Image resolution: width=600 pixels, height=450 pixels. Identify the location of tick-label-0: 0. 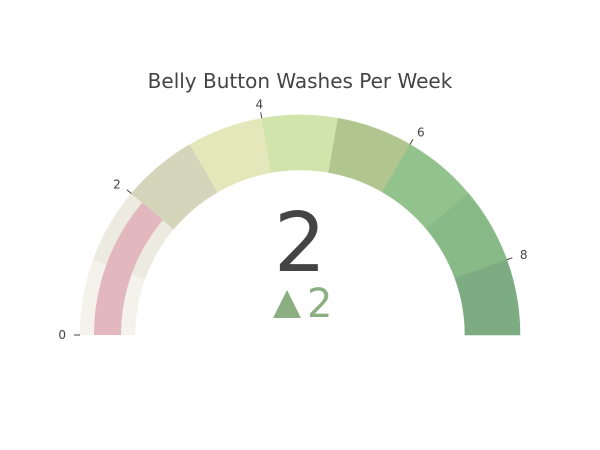
(62, 335).